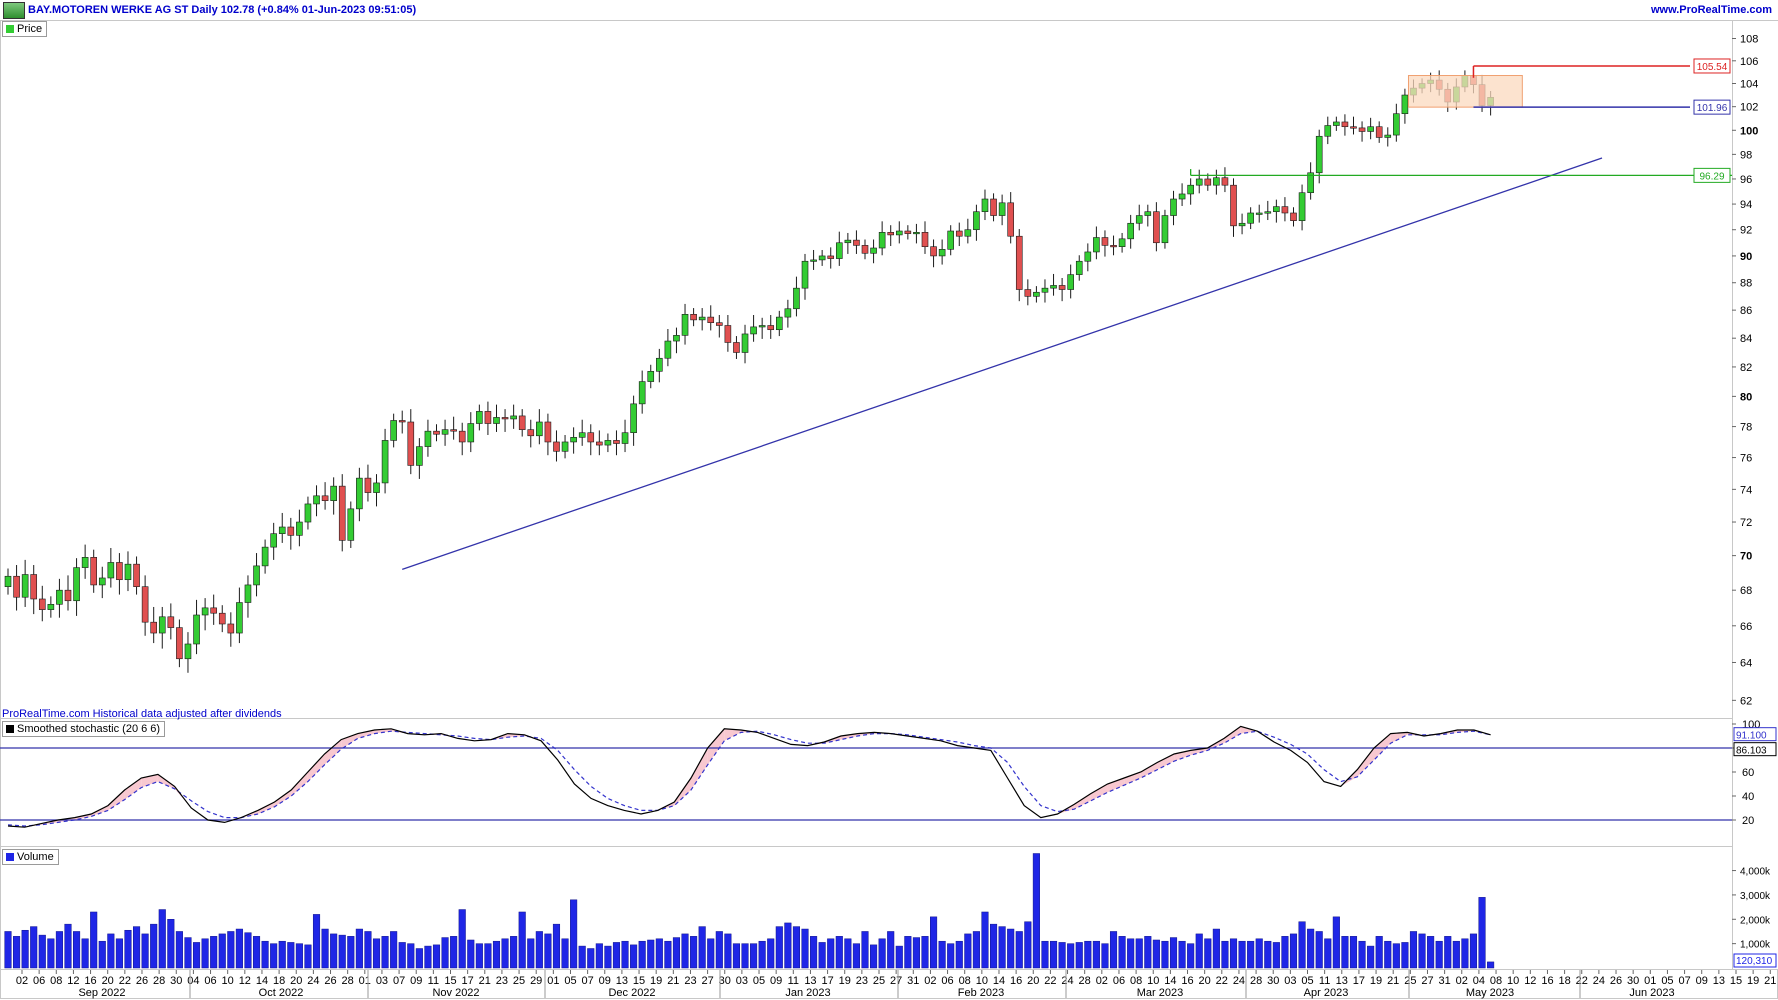 The width and height of the screenshot is (1778, 1000). Describe the element at coordinates (1746, 428) in the screenshot. I see `price-tick-label: 78` at that location.